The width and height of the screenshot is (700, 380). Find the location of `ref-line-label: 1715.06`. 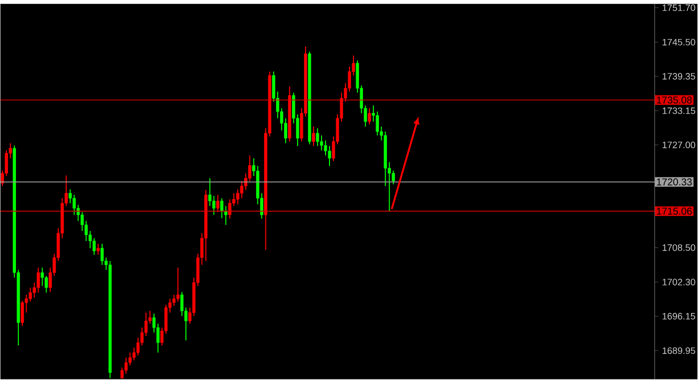

ref-line-label: 1715.06 is located at coordinates (674, 211).